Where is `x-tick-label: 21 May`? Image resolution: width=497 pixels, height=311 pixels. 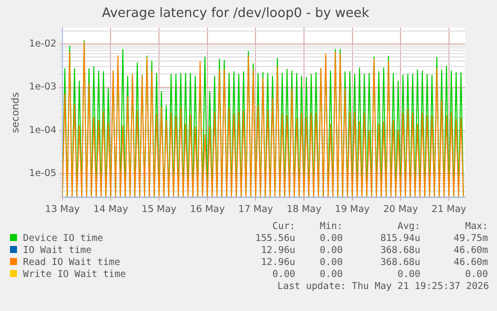
x-tick-label: 21 May is located at coordinates (449, 209).